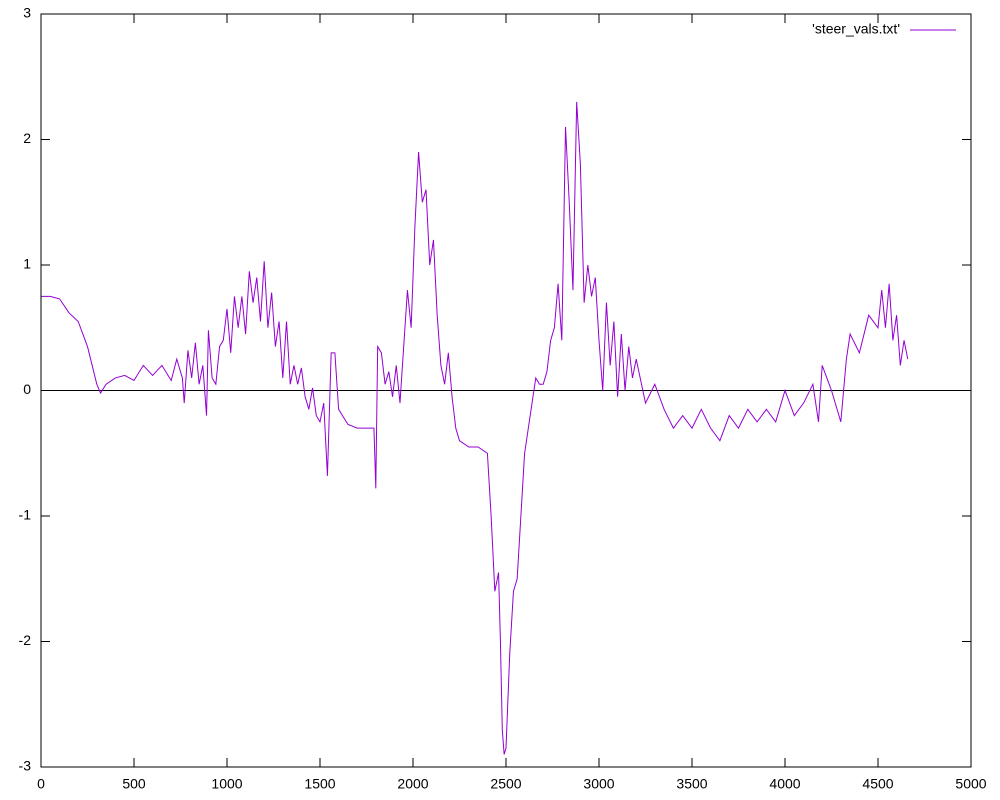 The height and width of the screenshot is (800, 1000). Describe the element at coordinates (25, 766) in the screenshot. I see `y-tick-label: -3` at that location.